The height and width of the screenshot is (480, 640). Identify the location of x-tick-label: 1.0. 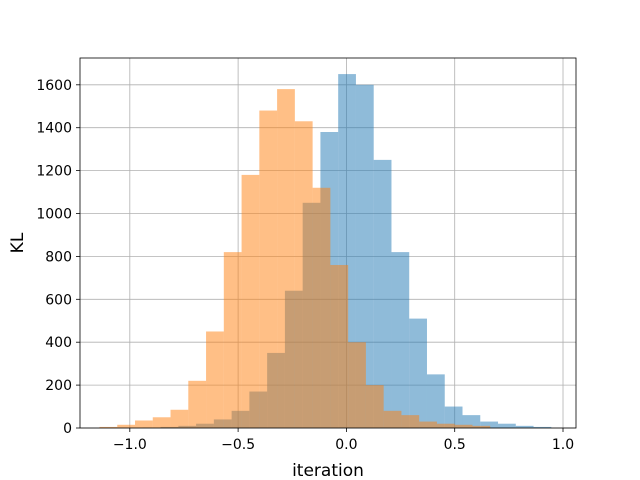
(563, 445).